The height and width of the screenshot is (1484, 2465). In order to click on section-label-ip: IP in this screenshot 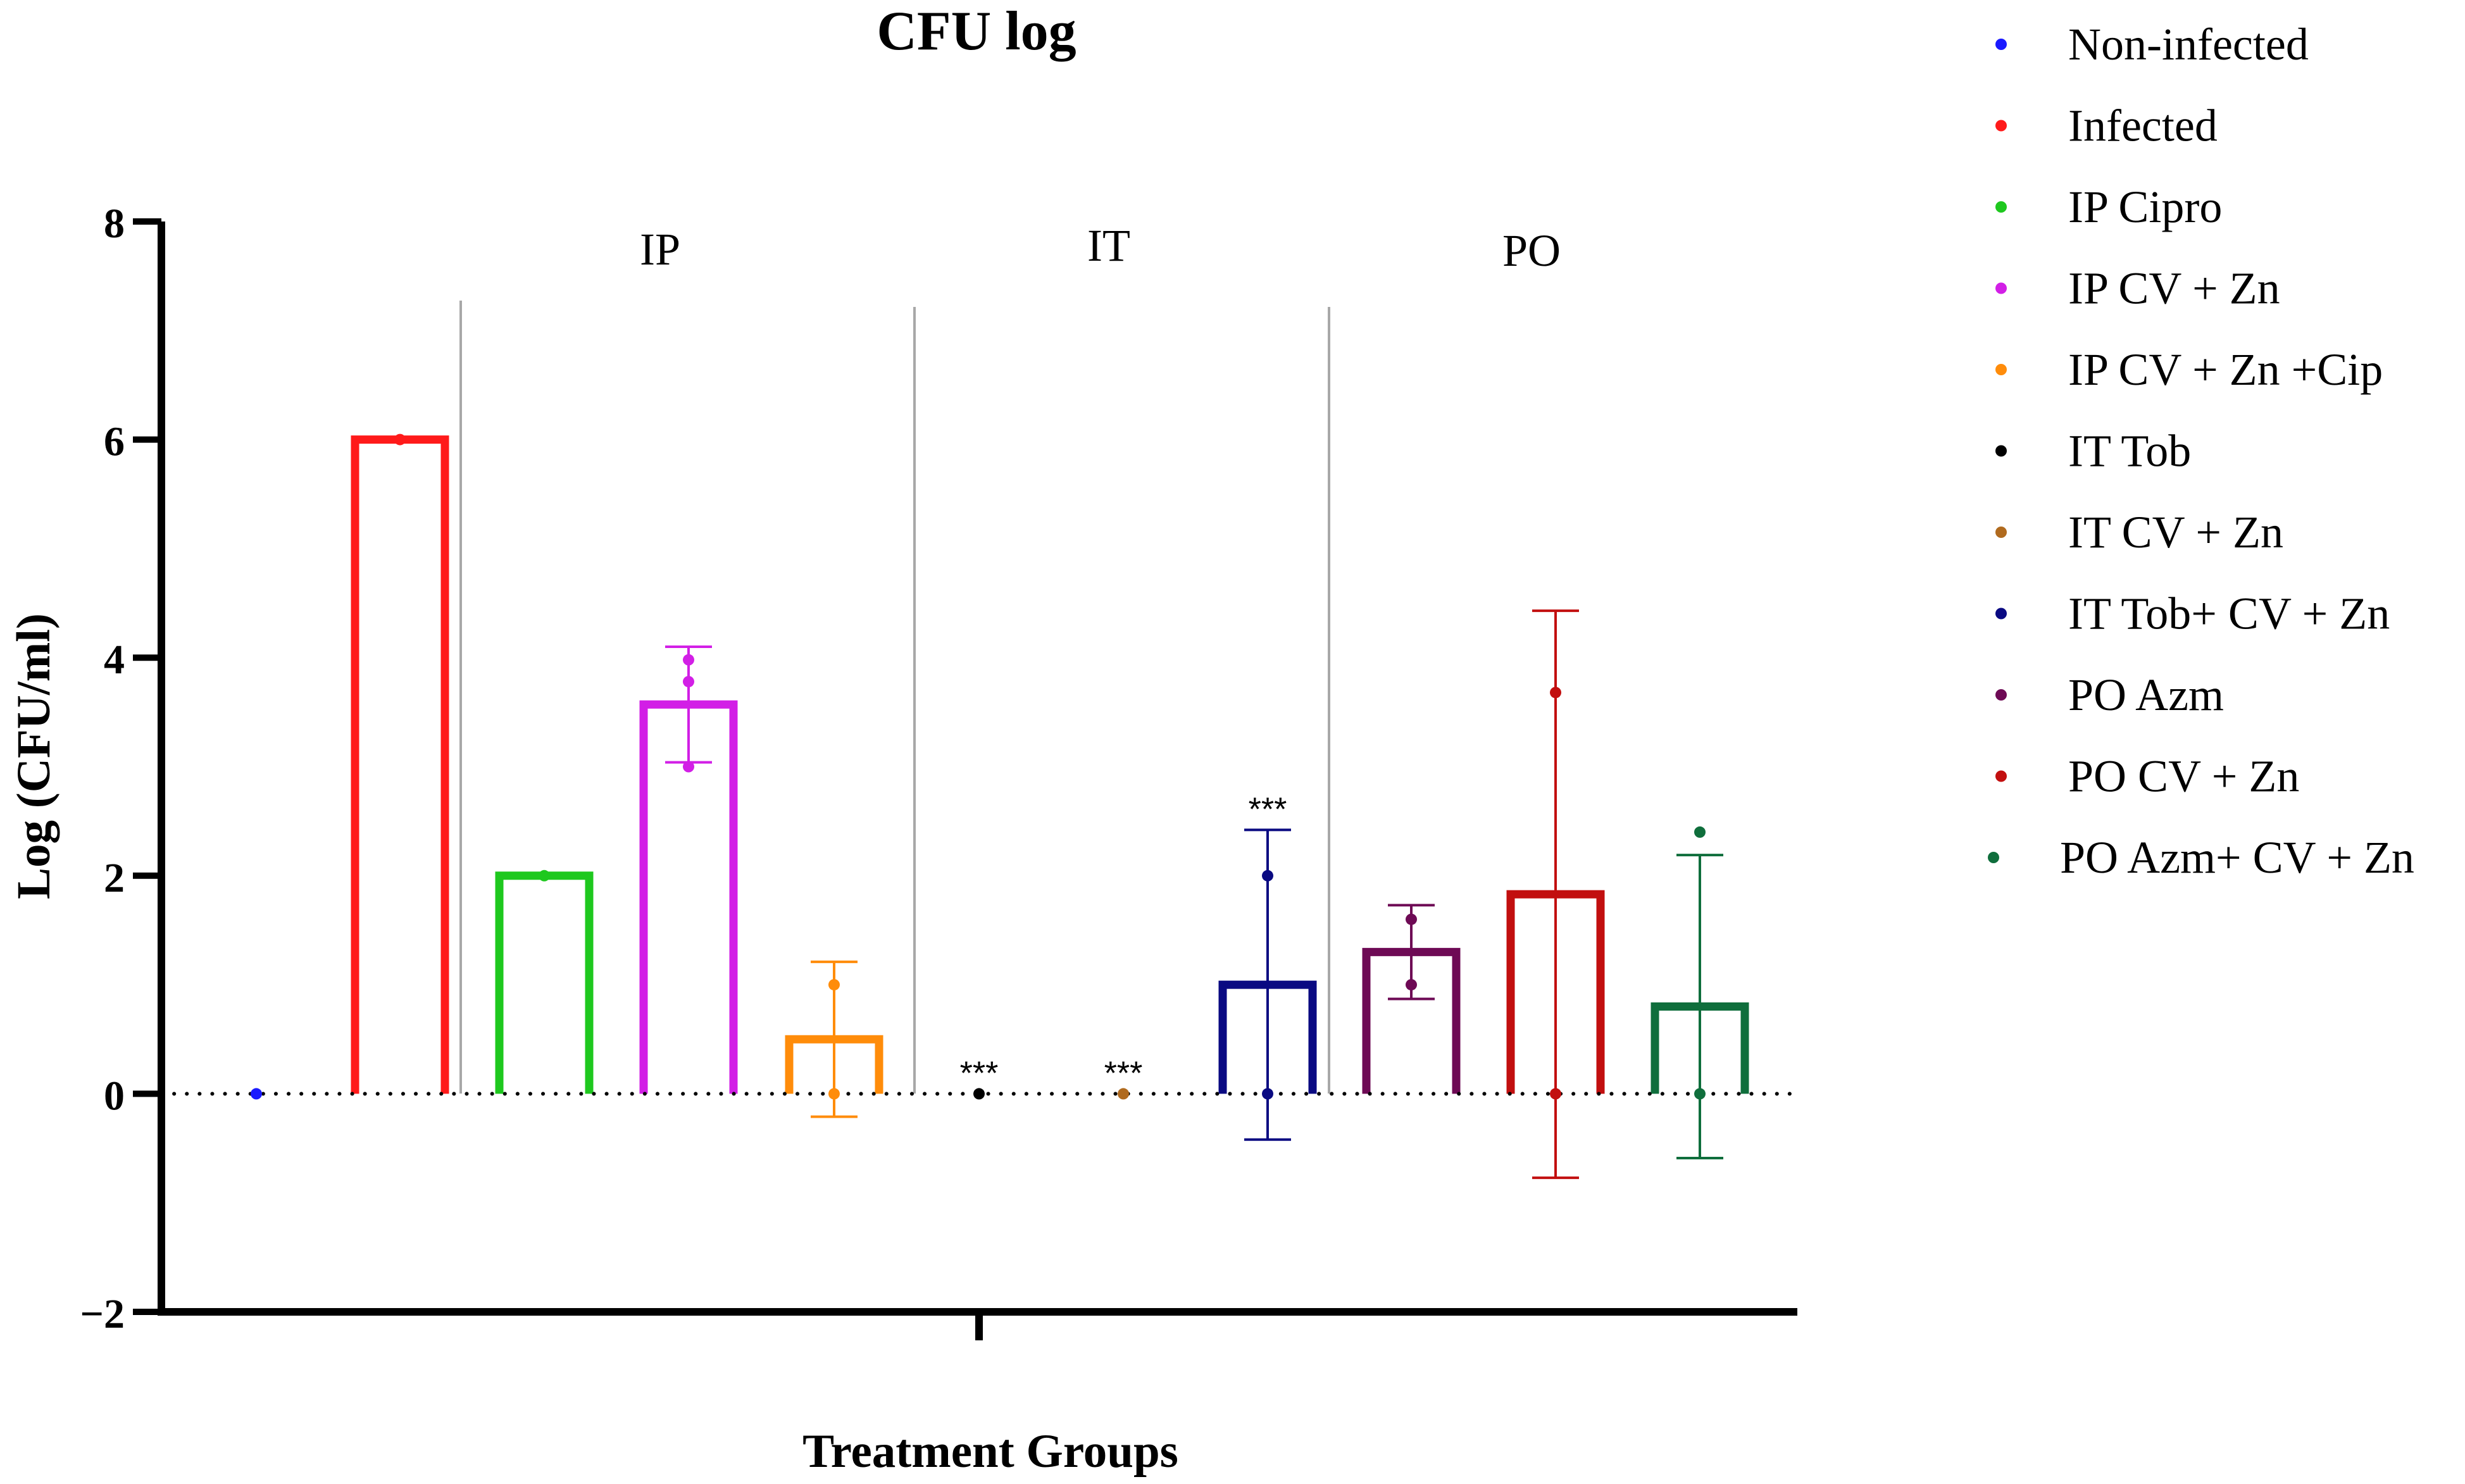, I will do `click(660, 249)`.